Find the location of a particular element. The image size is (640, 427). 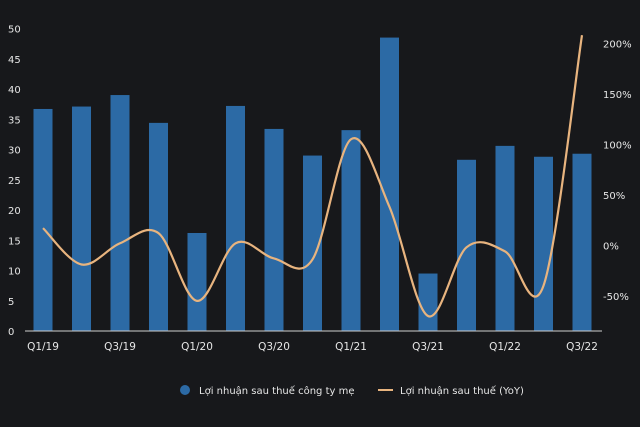

x-tick-label: Q1/22 is located at coordinates (505, 347).